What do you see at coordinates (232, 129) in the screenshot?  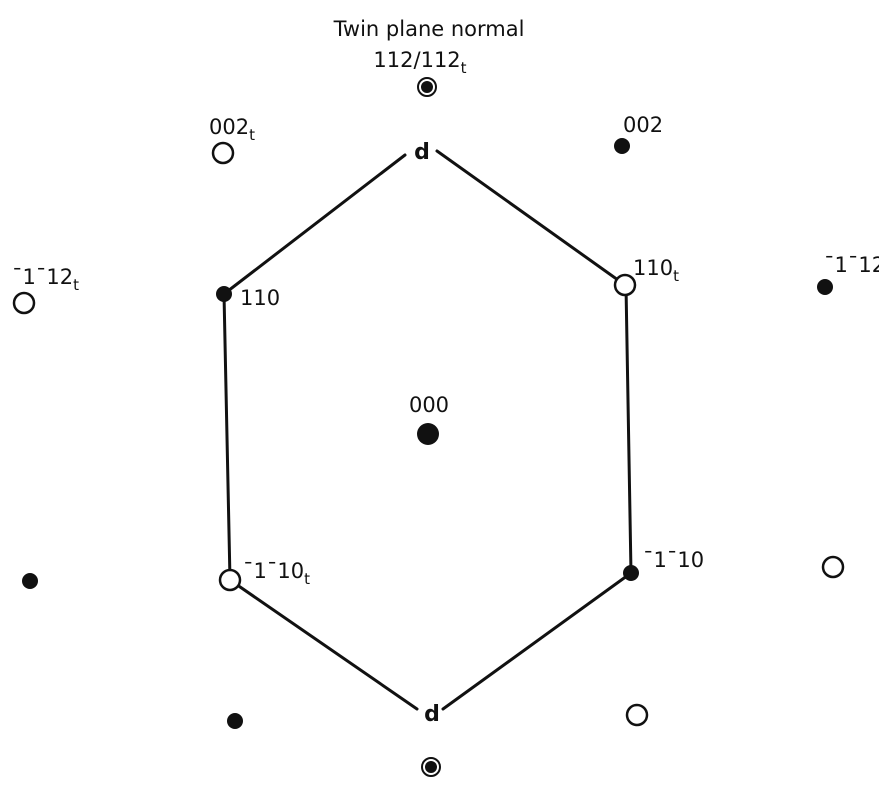 I see `label-002t: 002t` at bounding box center [232, 129].